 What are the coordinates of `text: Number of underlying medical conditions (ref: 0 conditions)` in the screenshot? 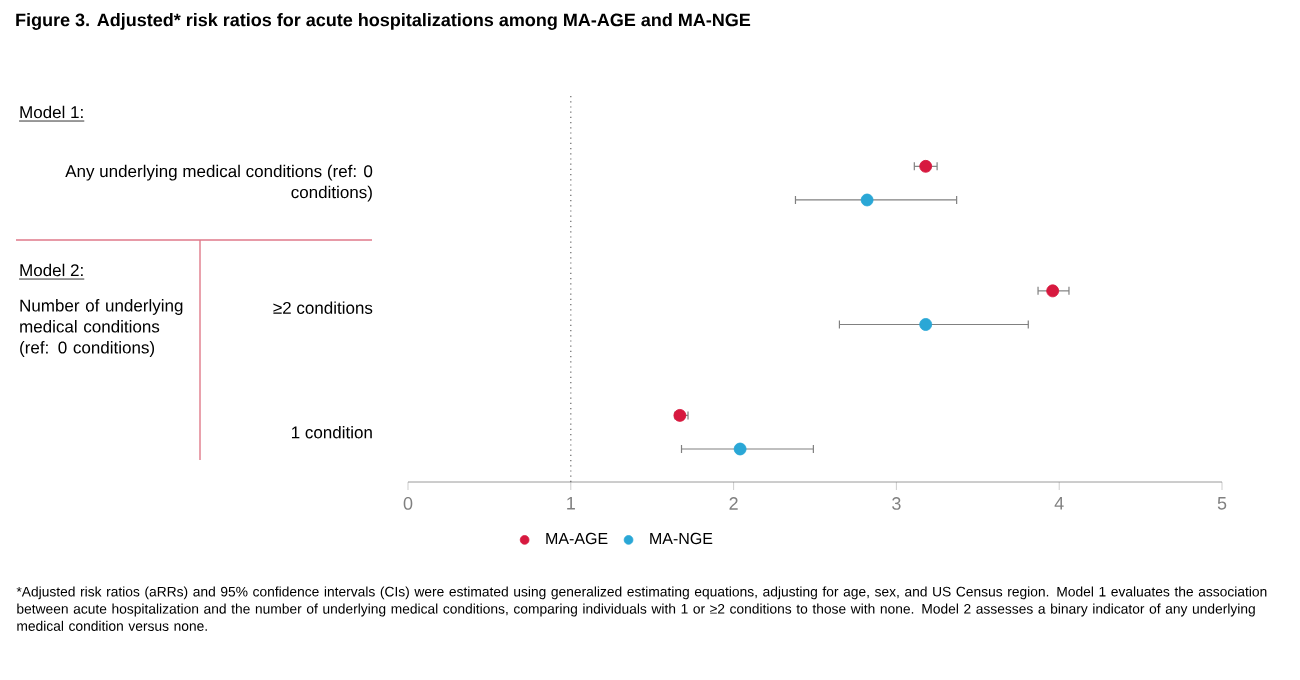 It's located at (101, 328).